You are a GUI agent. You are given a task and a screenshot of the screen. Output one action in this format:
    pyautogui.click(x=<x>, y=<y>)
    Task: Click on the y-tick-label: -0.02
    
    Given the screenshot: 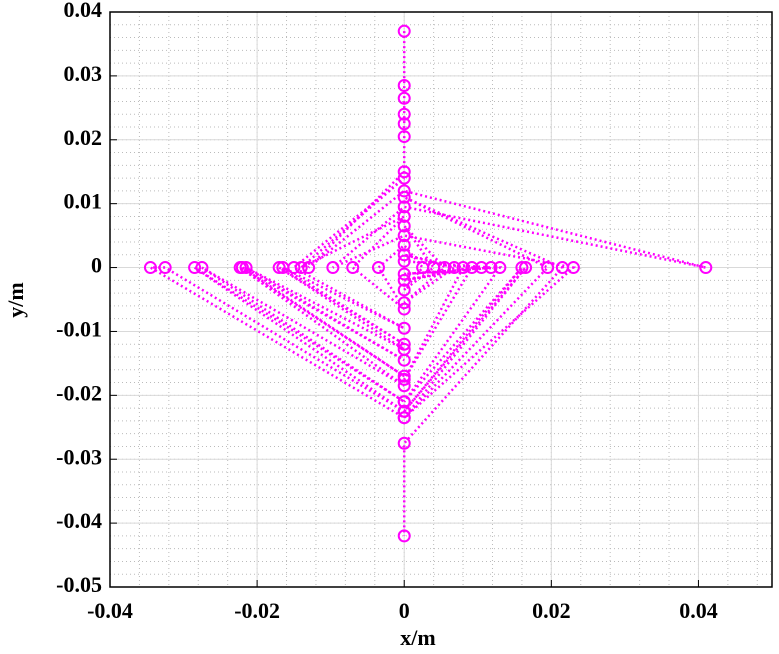 What is the action you would take?
    pyautogui.click(x=79, y=392)
    